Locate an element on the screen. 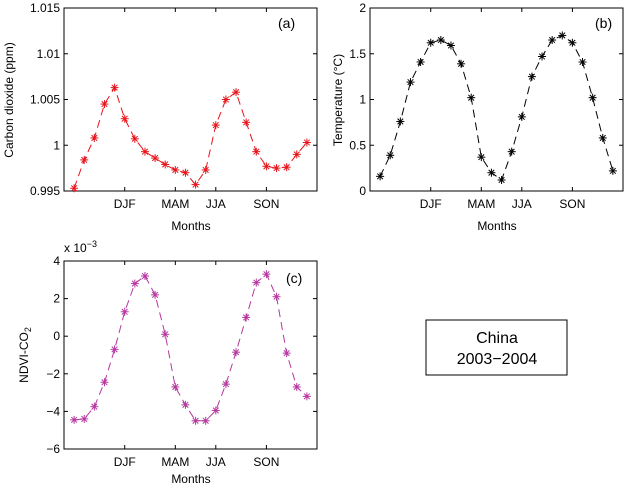  y-axis-label: NDVI-CO2 is located at coordinates (25, 355).